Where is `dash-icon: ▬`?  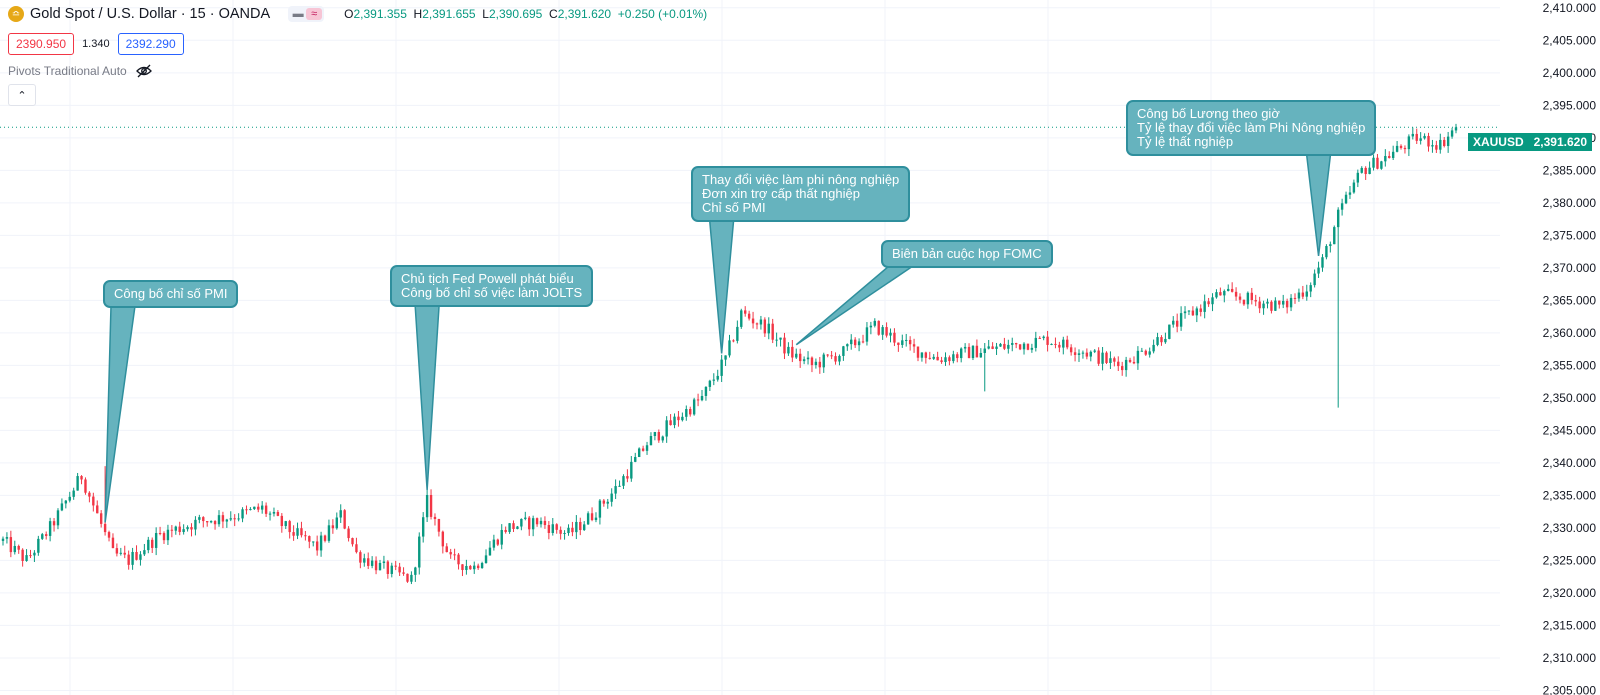
dash-icon: ▬ is located at coordinates (298, 14).